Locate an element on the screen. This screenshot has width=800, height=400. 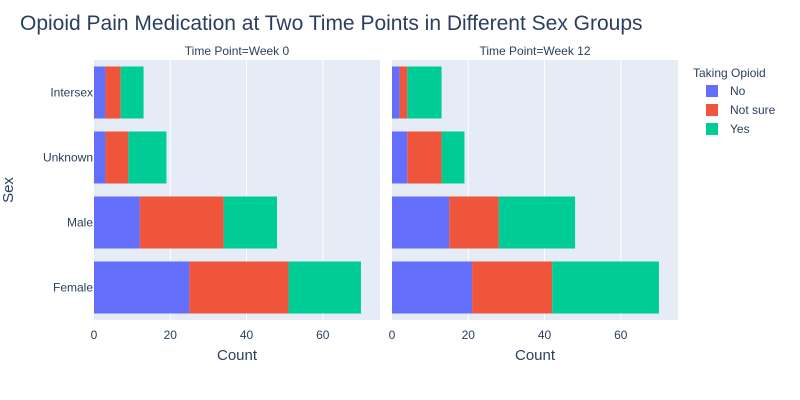
legend-label: Yes is located at coordinates (740, 129).